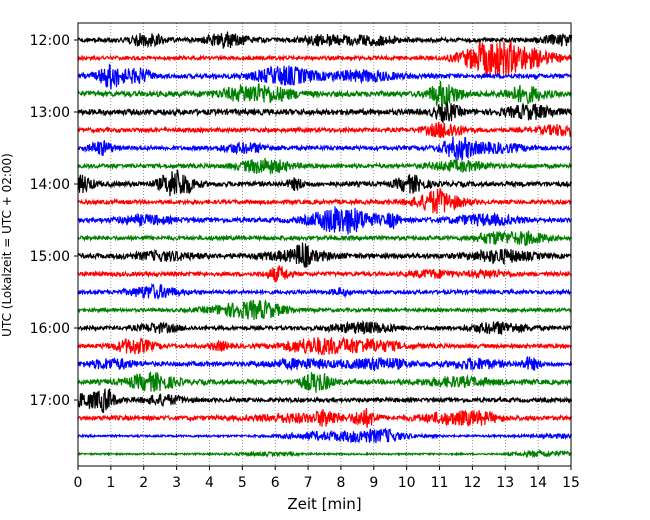 The width and height of the screenshot is (650, 520). What do you see at coordinates (275, 483) in the screenshot?
I see `x-tick-label: 6` at bounding box center [275, 483].